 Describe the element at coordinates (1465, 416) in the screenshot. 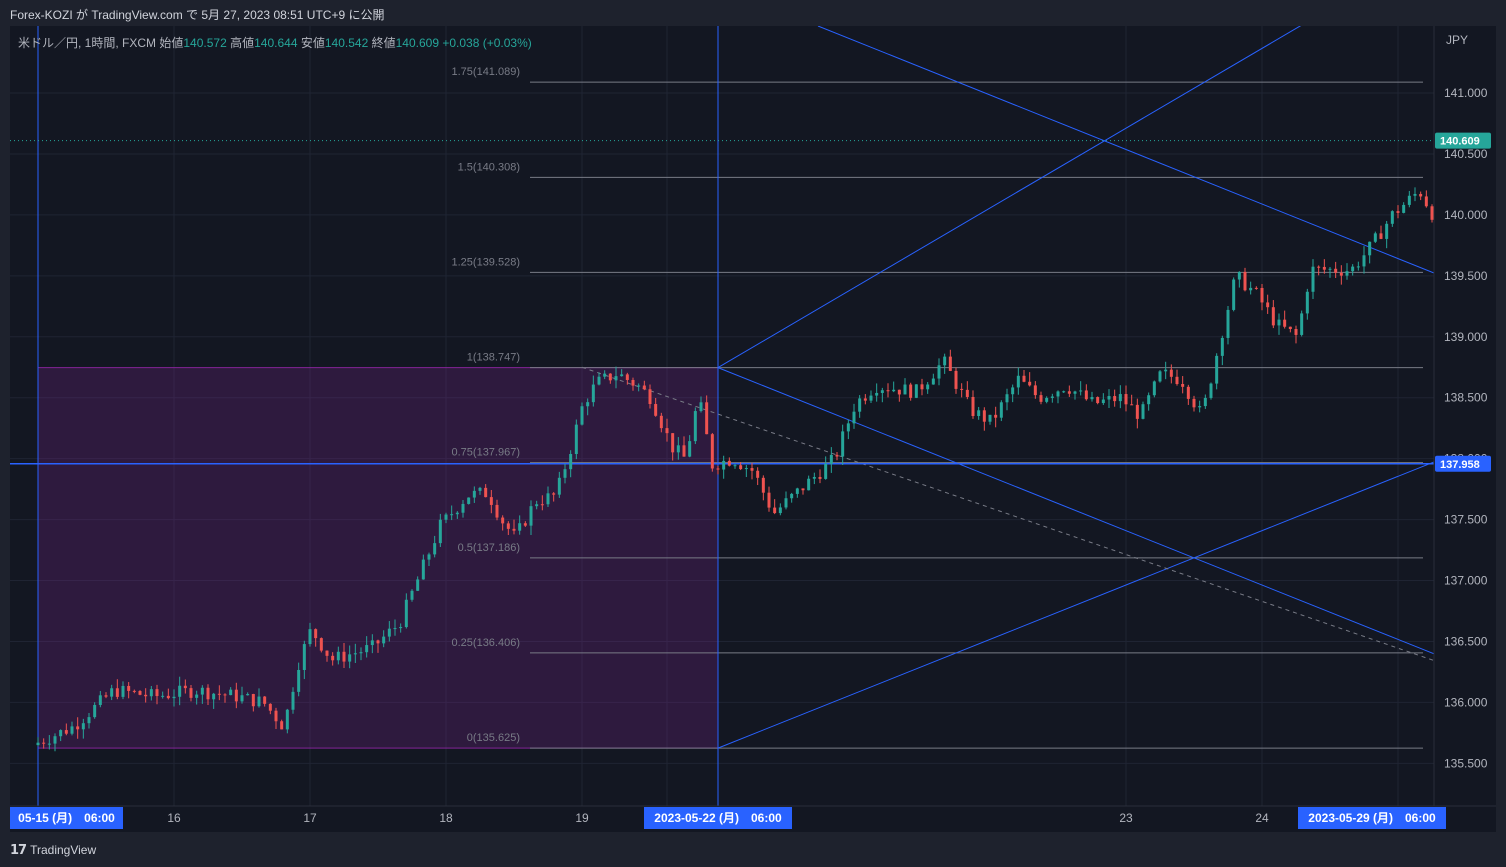

I see `price-axis` at that location.